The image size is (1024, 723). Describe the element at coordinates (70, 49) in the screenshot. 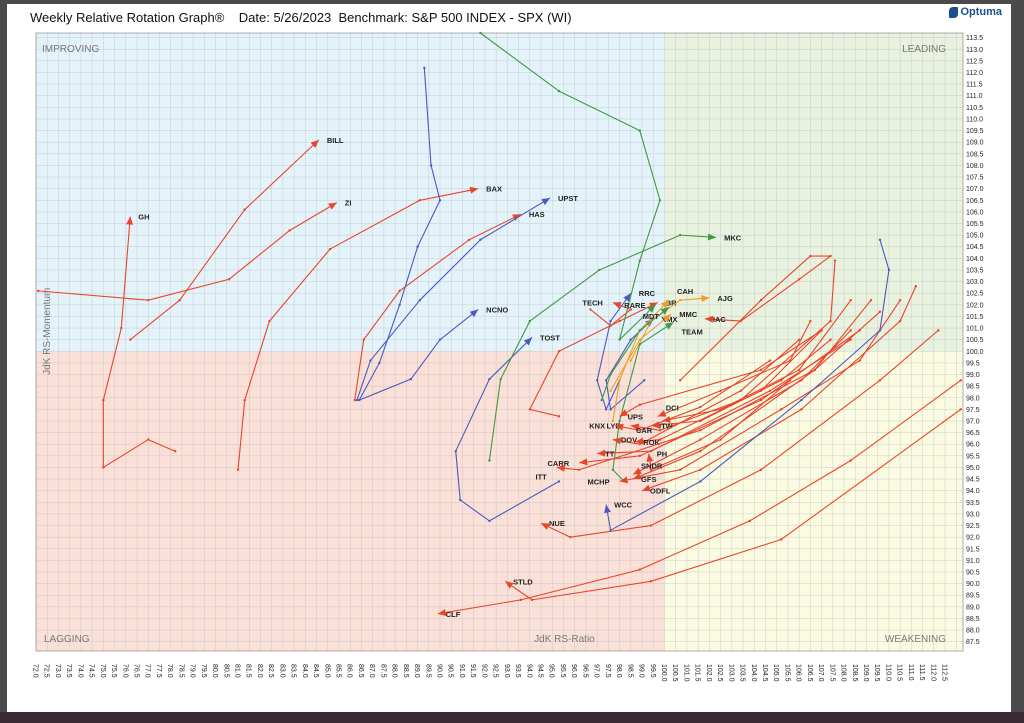

I see `quadrant-label-improving: IMPROVING` at that location.